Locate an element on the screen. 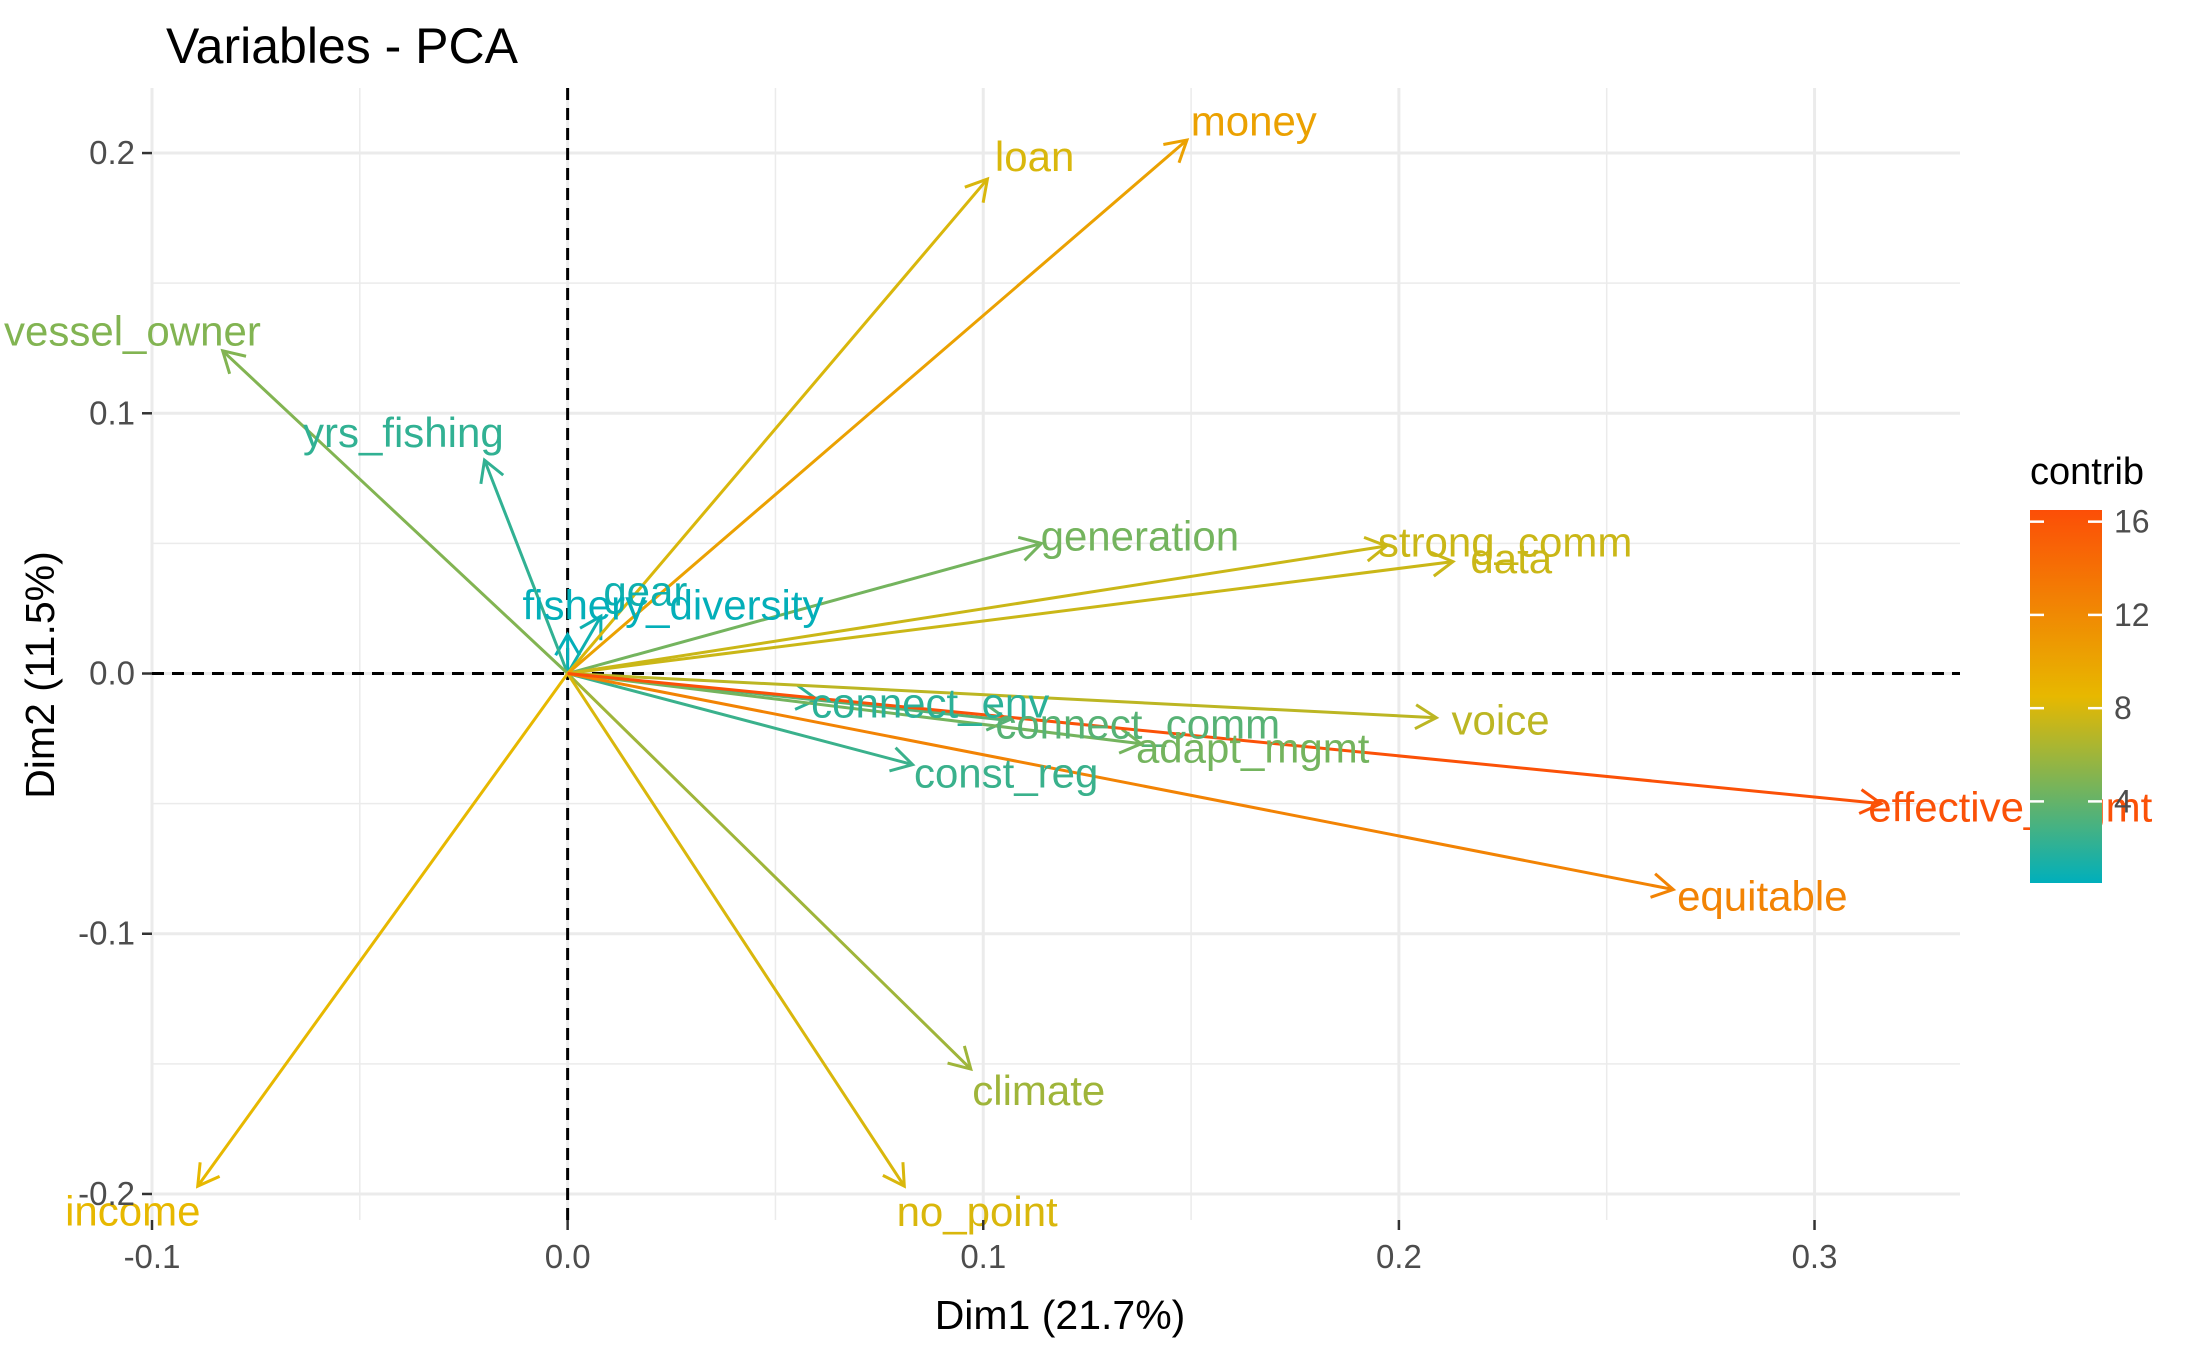 The width and height of the screenshot is (2187, 1350). arrow-climate is located at coordinates (769, 872).